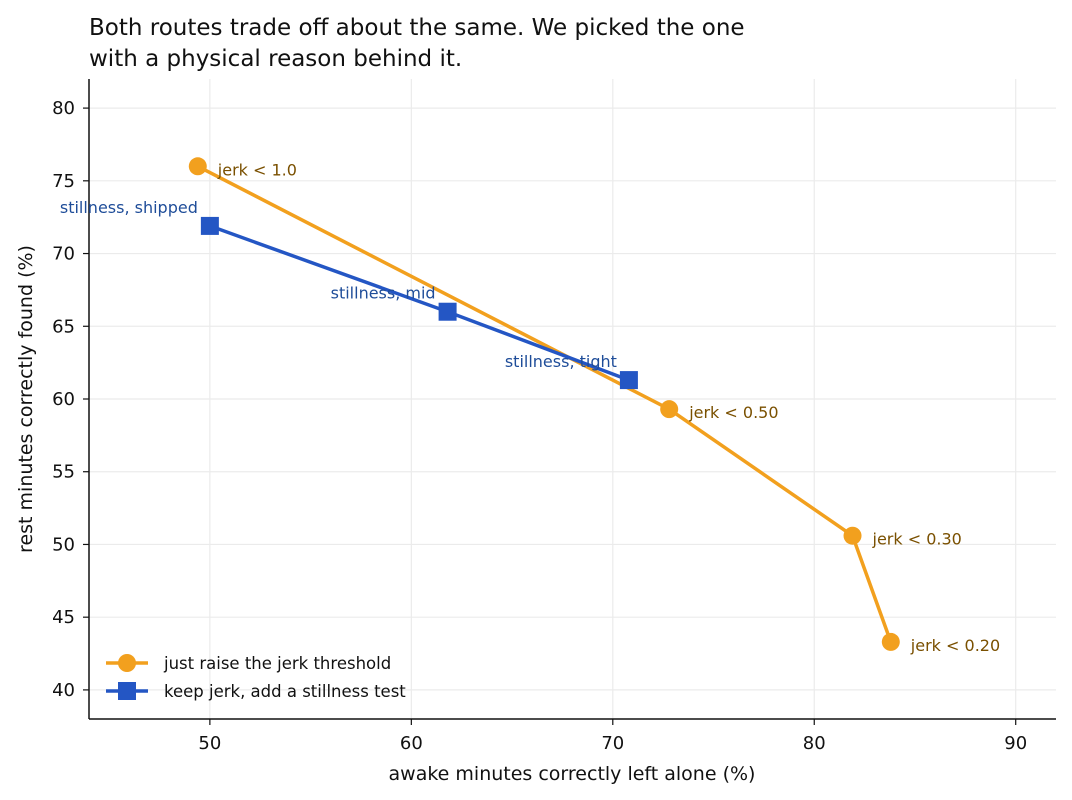 This screenshot has width=1072, height=800. I want to click on data-label: jerk < 0.50, so click(733, 412).